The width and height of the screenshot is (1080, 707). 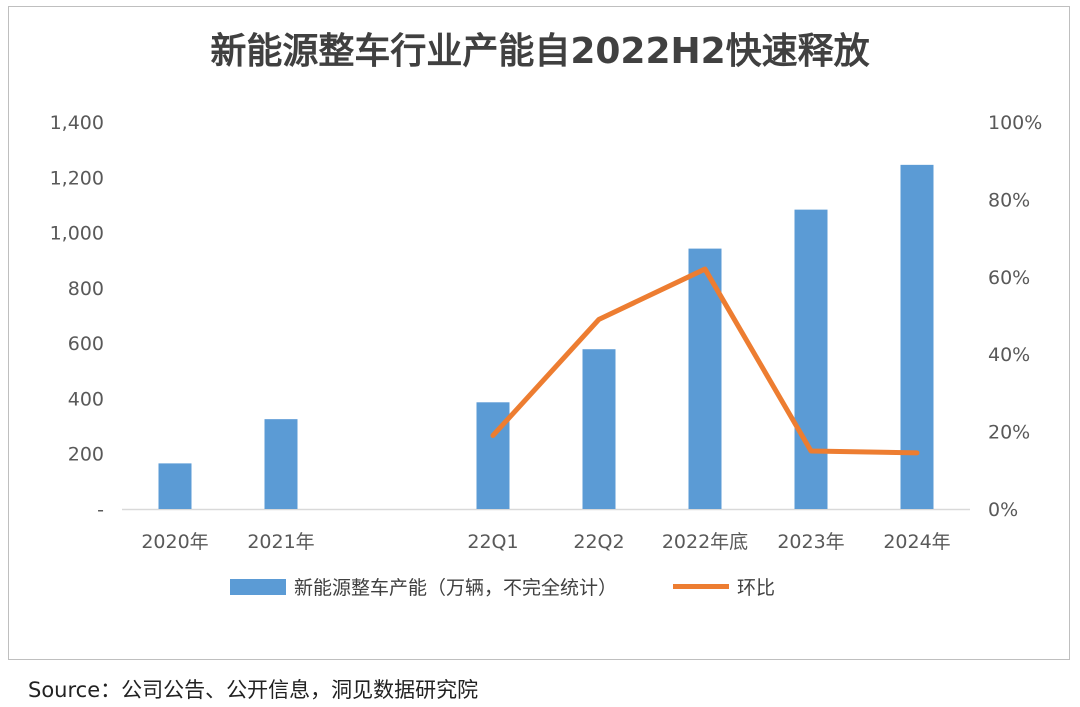 What do you see at coordinates (598, 542) in the screenshot?
I see `x-tick-label: 22Q2` at bounding box center [598, 542].